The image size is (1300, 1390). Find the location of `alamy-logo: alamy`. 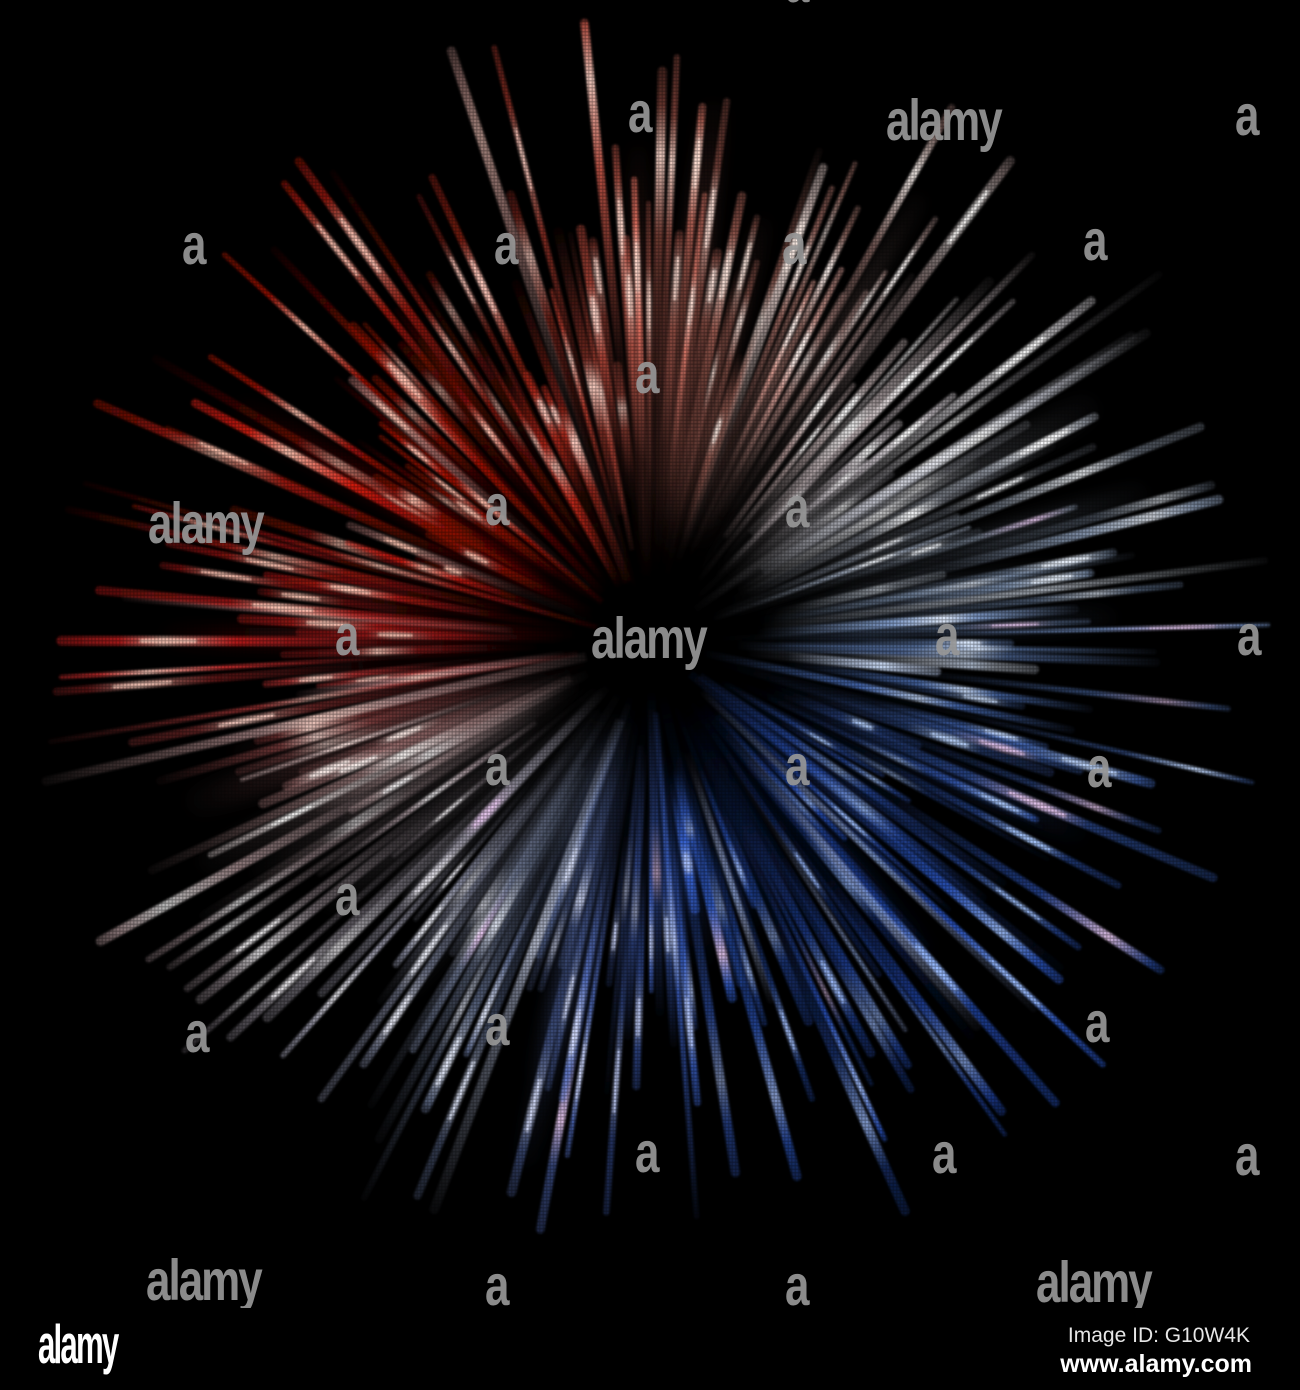

alamy-logo: alamy is located at coordinates (78, 1345).